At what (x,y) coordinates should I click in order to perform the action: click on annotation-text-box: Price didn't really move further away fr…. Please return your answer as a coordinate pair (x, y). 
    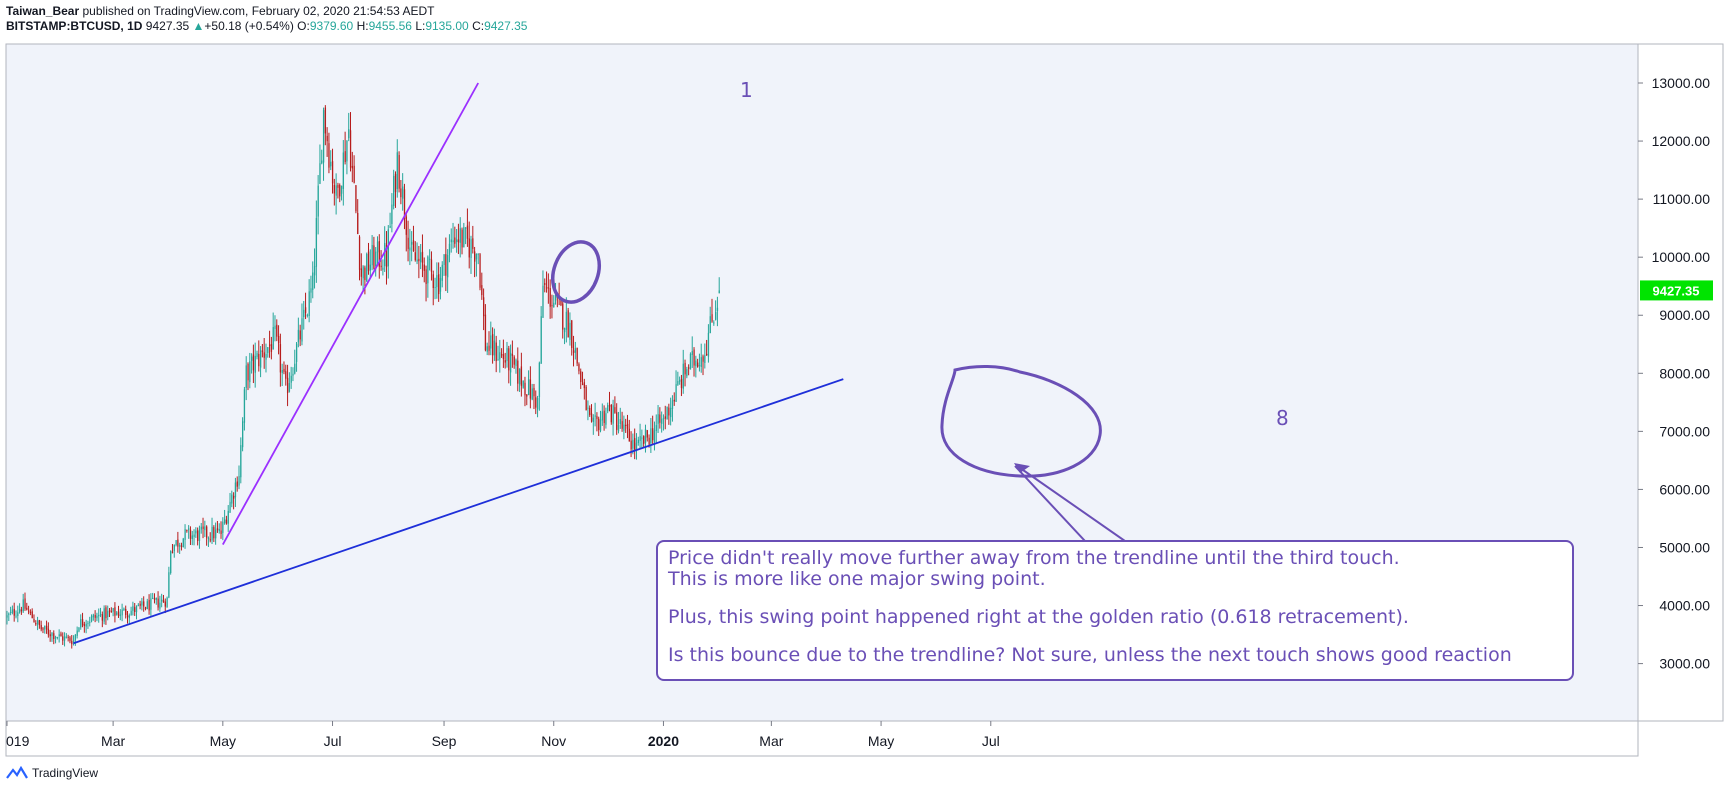
    Looking at the image, I should click on (1115, 610).